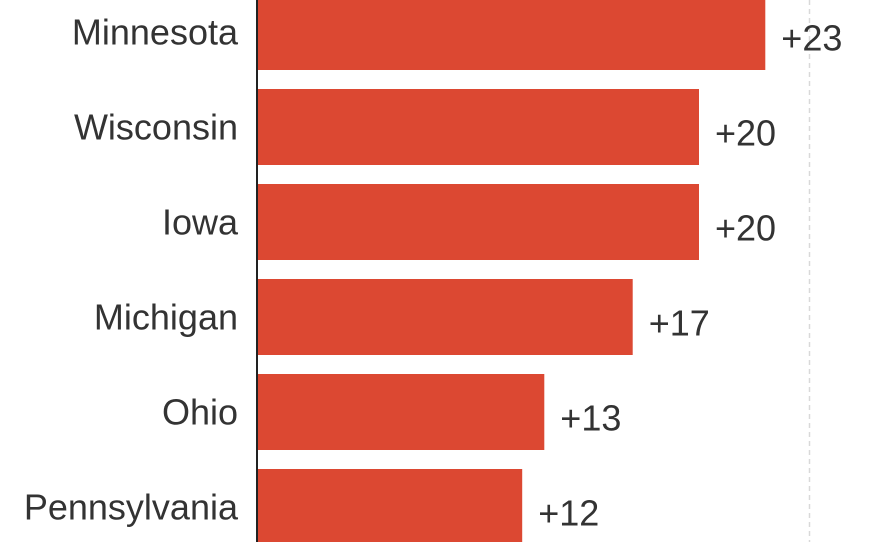 The image size is (880, 542). I want to click on value-label: +23, so click(811, 38).